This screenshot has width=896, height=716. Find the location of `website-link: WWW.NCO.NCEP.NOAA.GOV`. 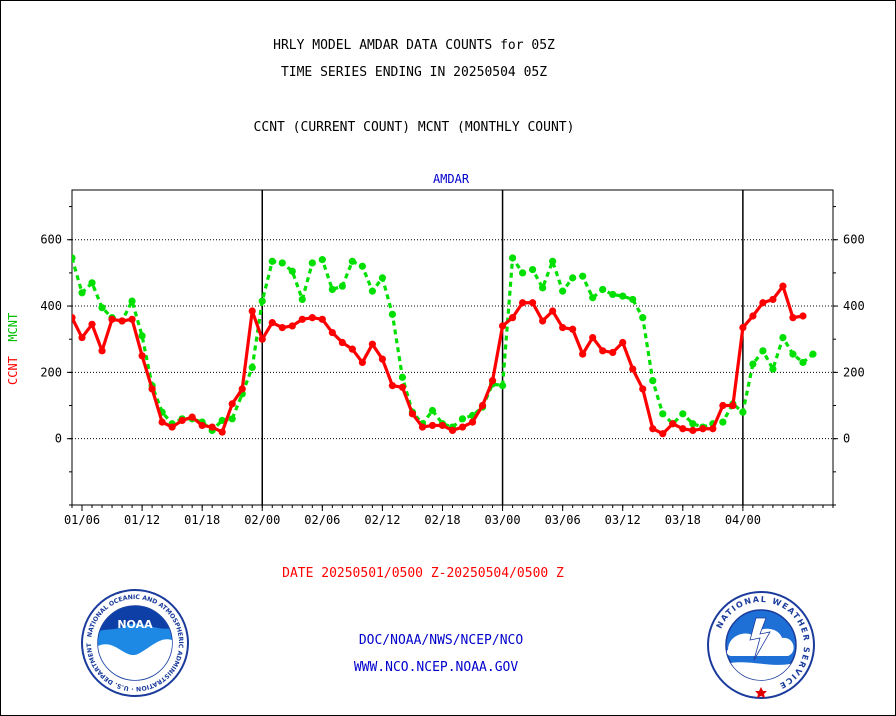

website-link: WWW.NCO.NCEP.NOAA.GOV is located at coordinates (436, 667).